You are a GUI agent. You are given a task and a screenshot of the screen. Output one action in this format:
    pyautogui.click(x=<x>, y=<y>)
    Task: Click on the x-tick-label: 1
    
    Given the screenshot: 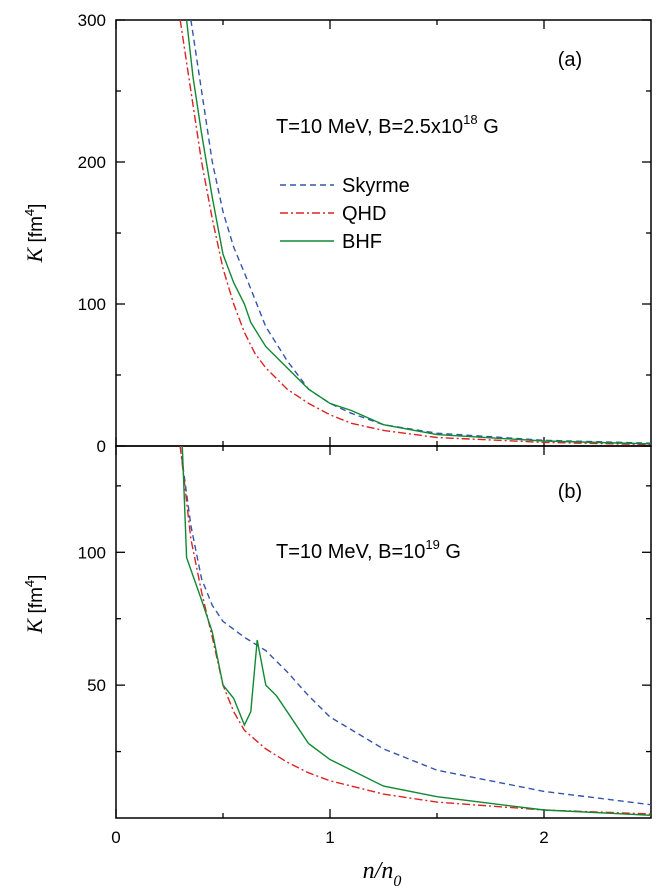 What is the action you would take?
    pyautogui.click(x=329, y=837)
    